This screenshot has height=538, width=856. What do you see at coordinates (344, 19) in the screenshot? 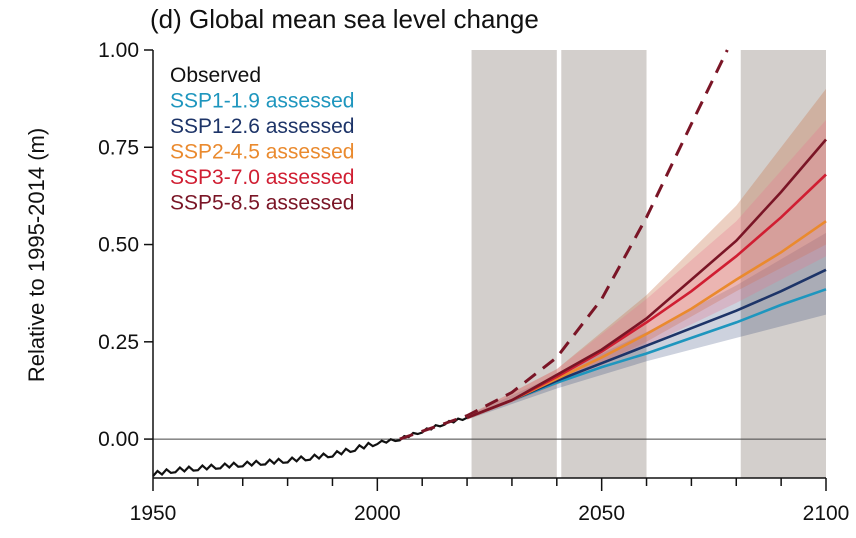
I see `chart-title: (d) Global mean sea level change` at bounding box center [344, 19].